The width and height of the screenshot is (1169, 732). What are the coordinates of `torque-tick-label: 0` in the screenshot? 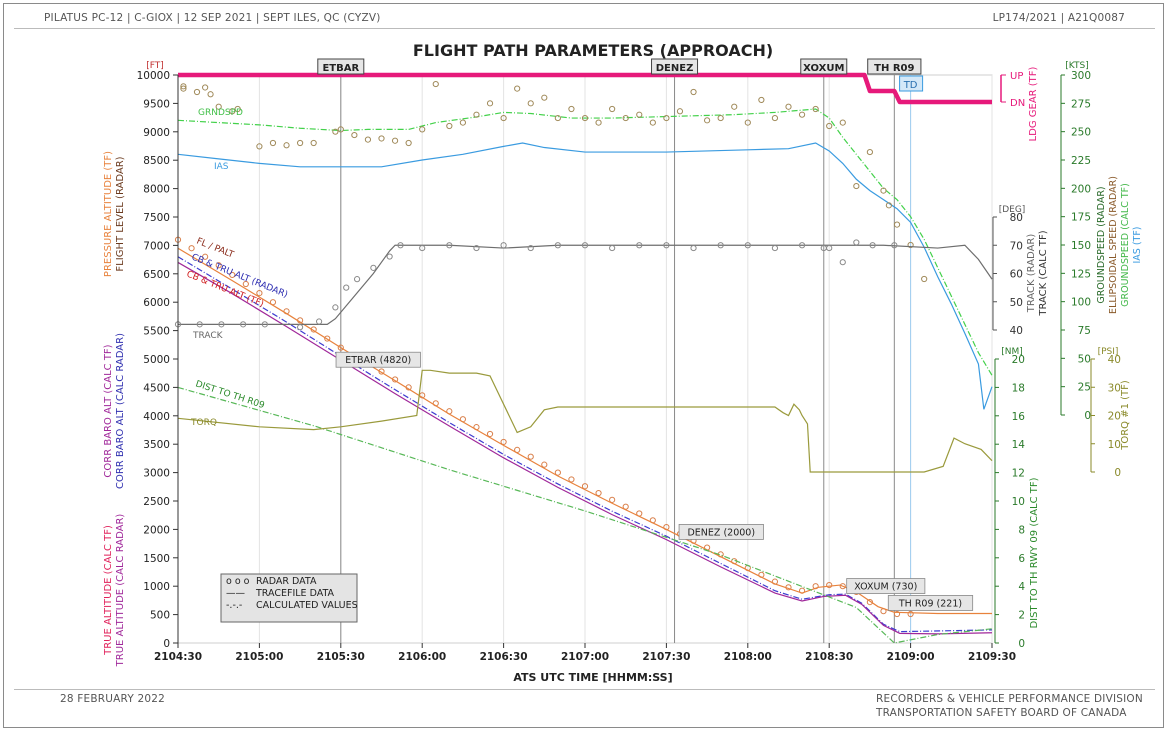 It's located at (1117, 473).